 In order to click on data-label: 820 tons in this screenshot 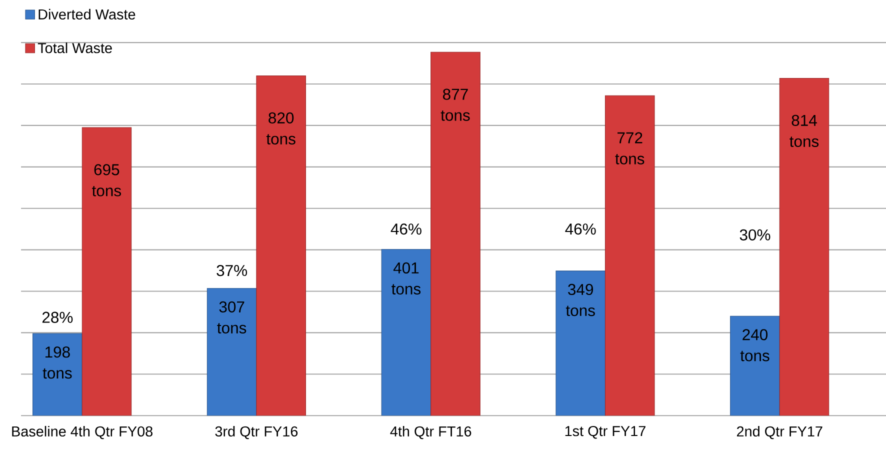, I will do `click(281, 128)`.